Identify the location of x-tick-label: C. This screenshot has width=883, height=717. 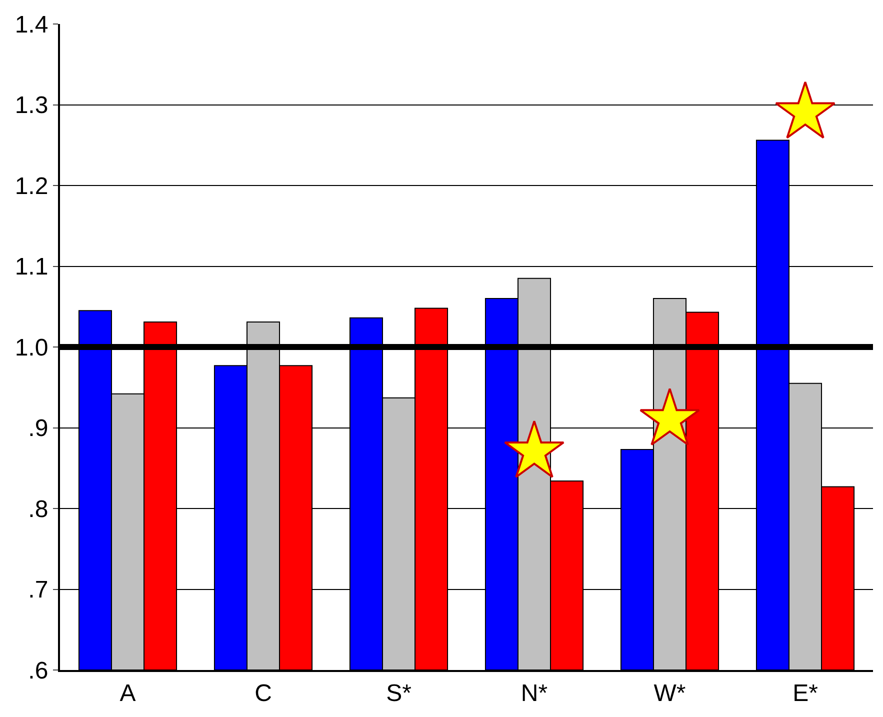
(263, 693).